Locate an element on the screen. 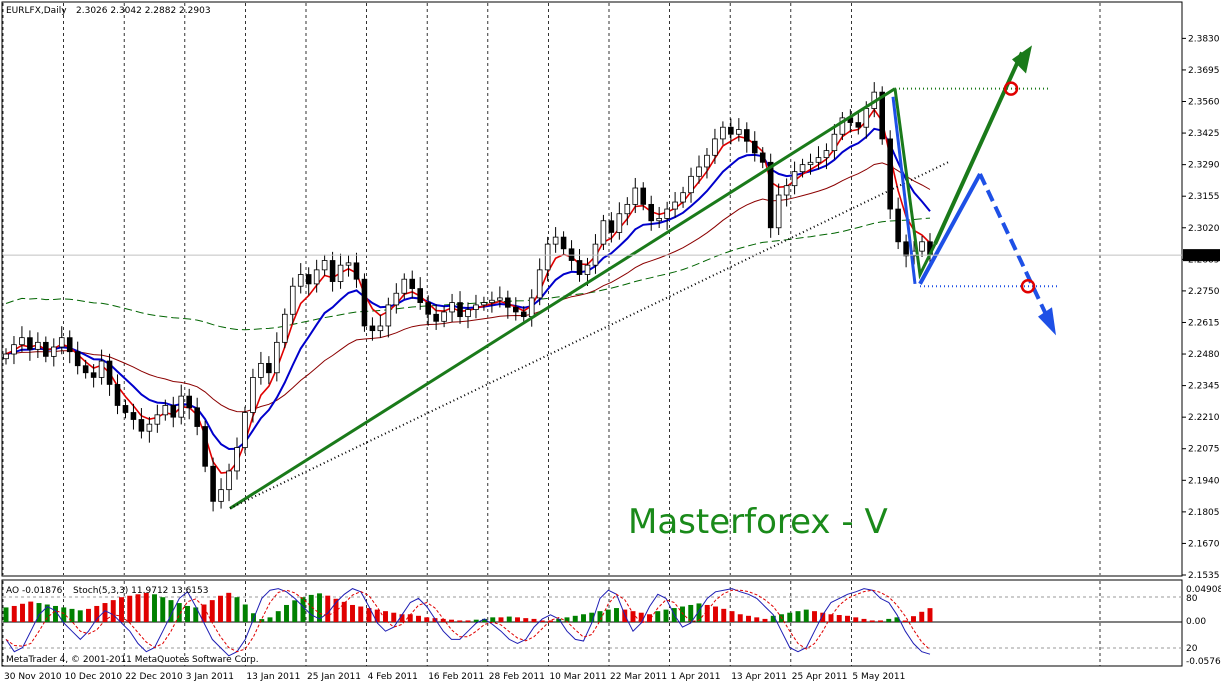 This screenshot has width=1221, height=684. v-pattern-green is located at coordinates (915, 184).